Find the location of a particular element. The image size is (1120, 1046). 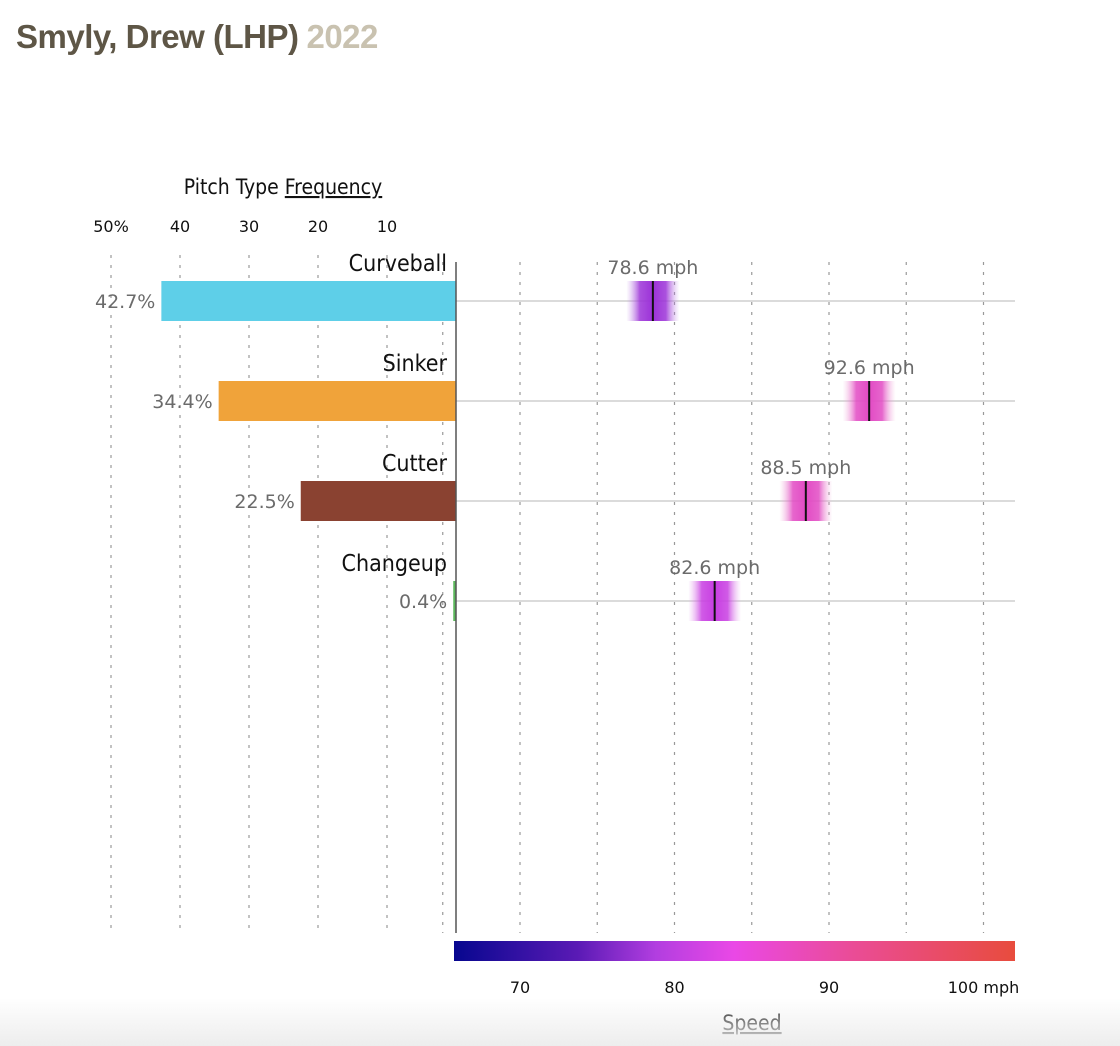

frequency-tick-label: 50% is located at coordinates (111, 226).